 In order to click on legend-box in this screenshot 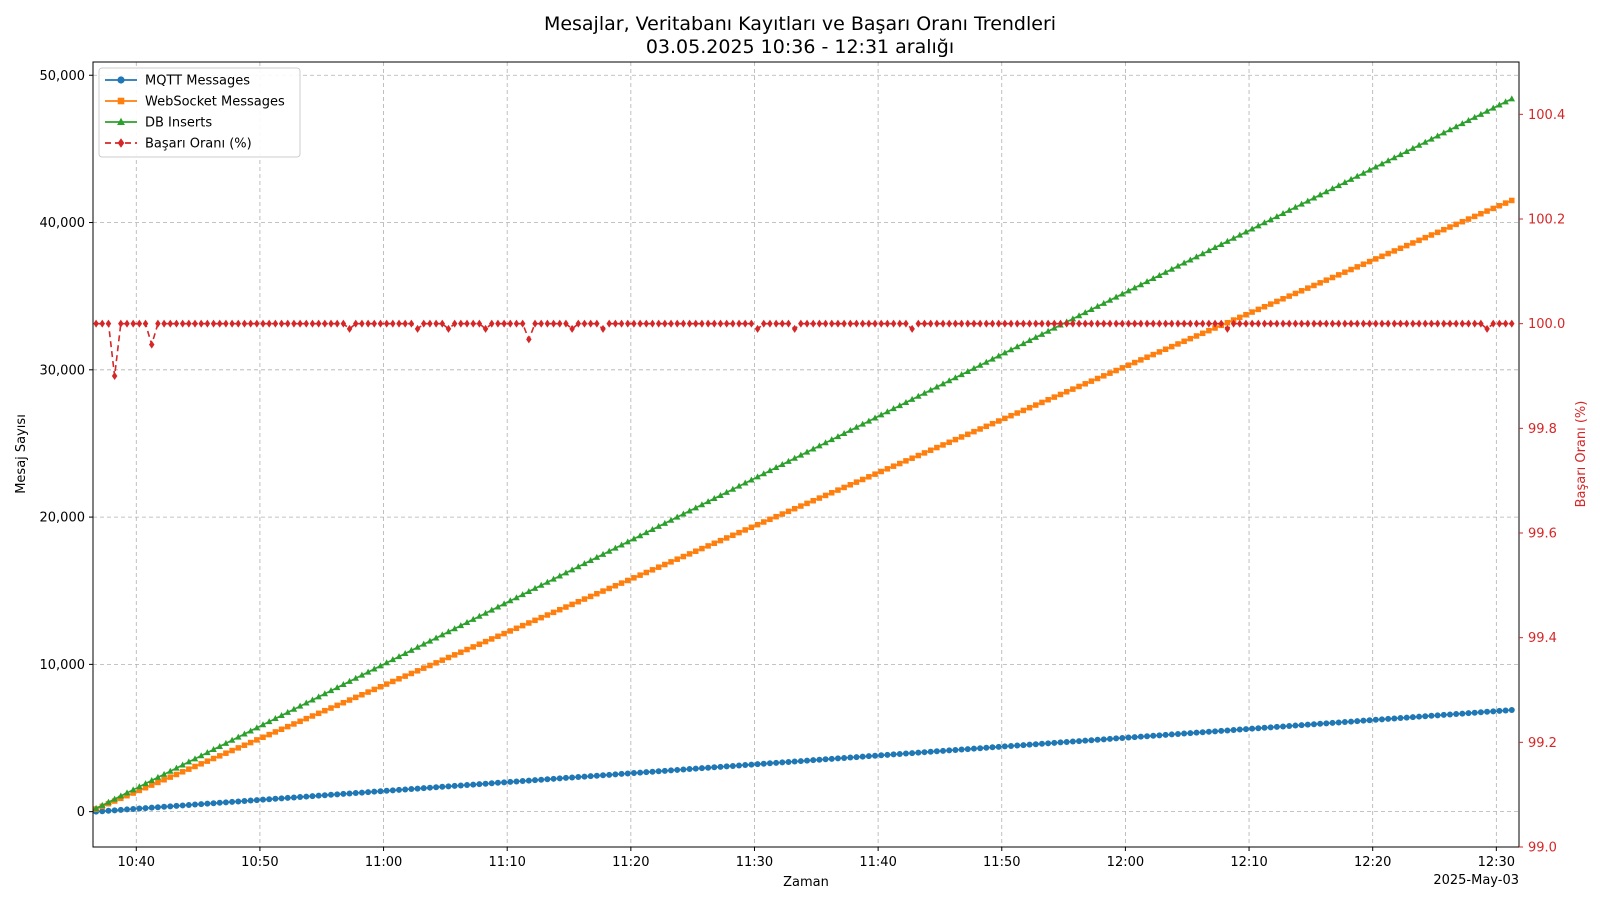, I will do `click(199, 112)`.